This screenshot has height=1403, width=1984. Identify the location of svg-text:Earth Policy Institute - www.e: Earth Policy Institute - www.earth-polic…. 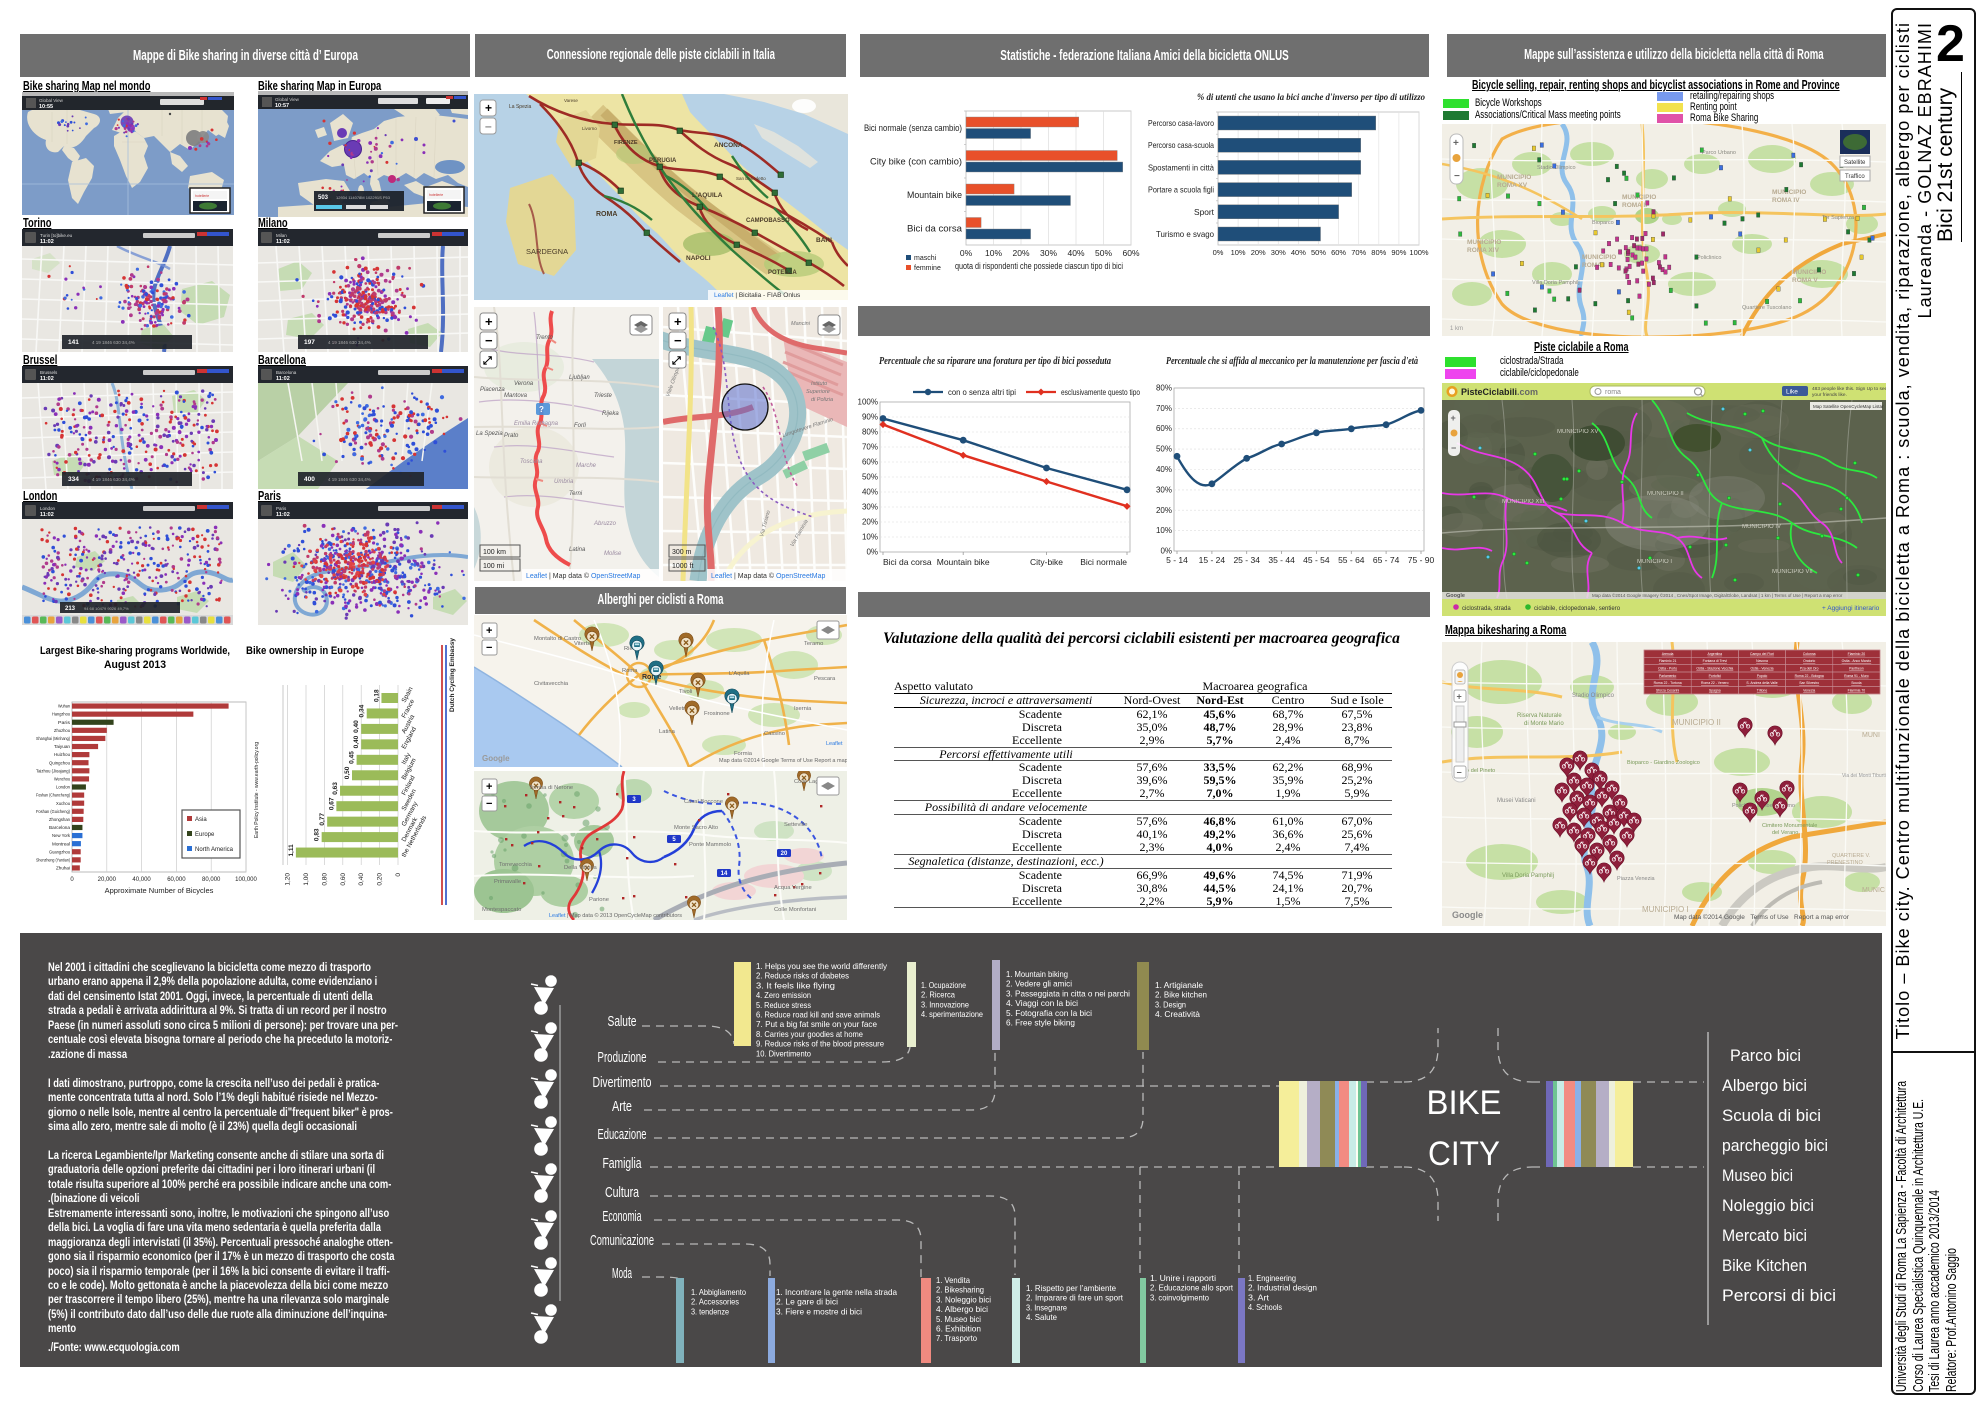
(257, 790).